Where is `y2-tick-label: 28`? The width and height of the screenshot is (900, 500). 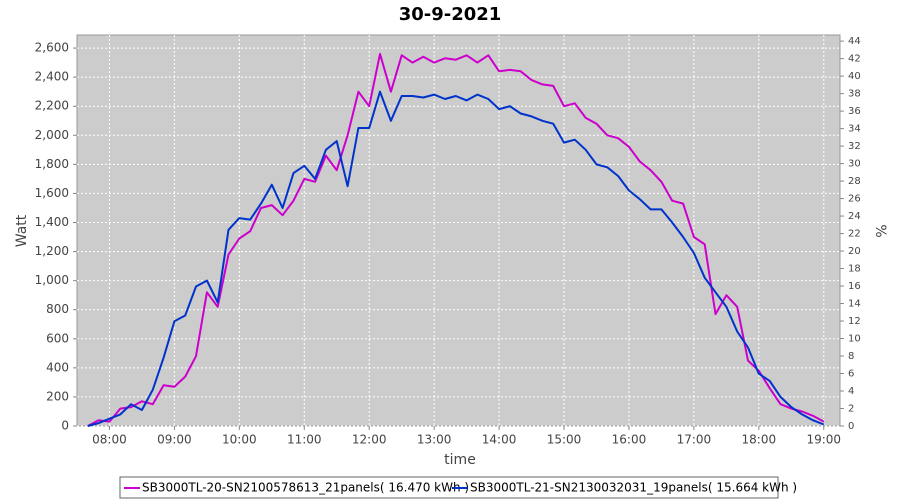
y2-tick-label: 28 is located at coordinates (854, 181).